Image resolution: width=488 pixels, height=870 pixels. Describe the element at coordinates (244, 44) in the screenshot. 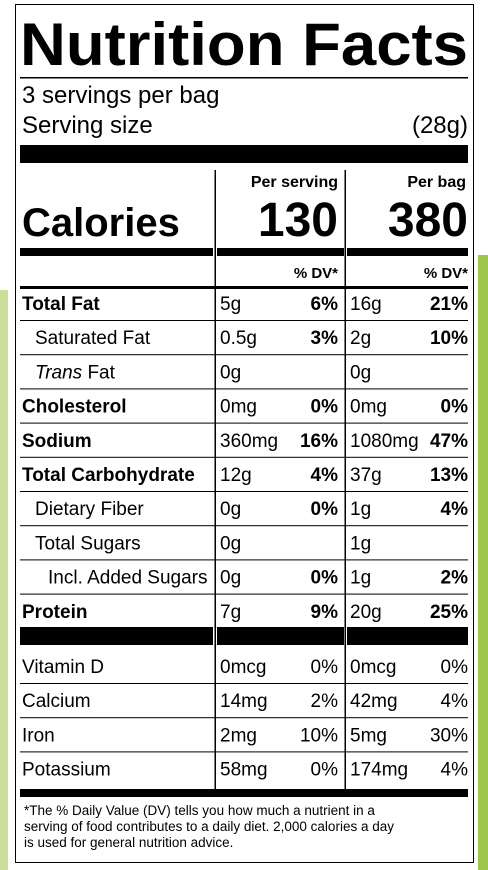

I see `title: Nutrition Facts` at that location.